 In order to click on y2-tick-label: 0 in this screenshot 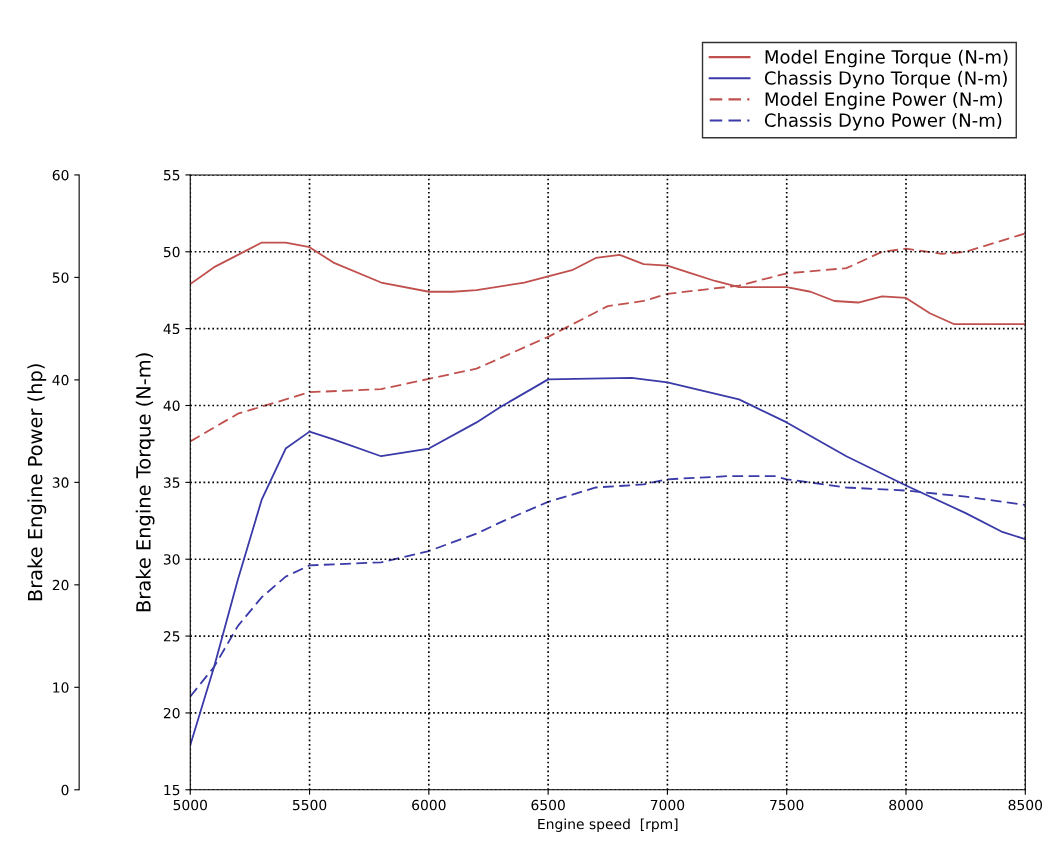, I will do `click(65, 790)`.